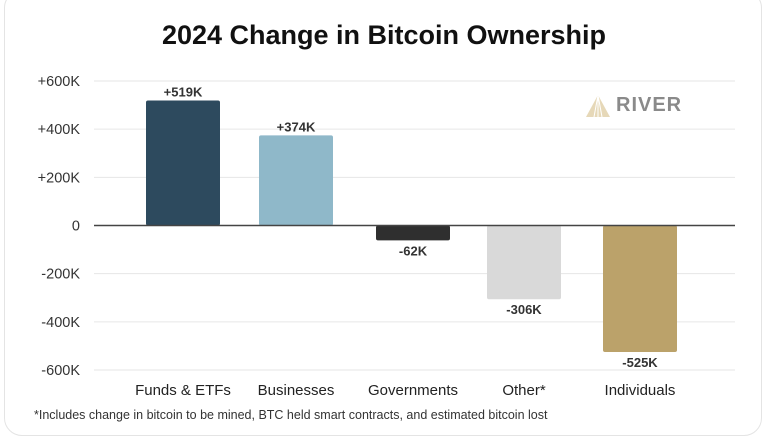  What do you see at coordinates (384, 35) in the screenshot?
I see `chart-title: 2024 Change in Bitcoin Ownership` at bounding box center [384, 35].